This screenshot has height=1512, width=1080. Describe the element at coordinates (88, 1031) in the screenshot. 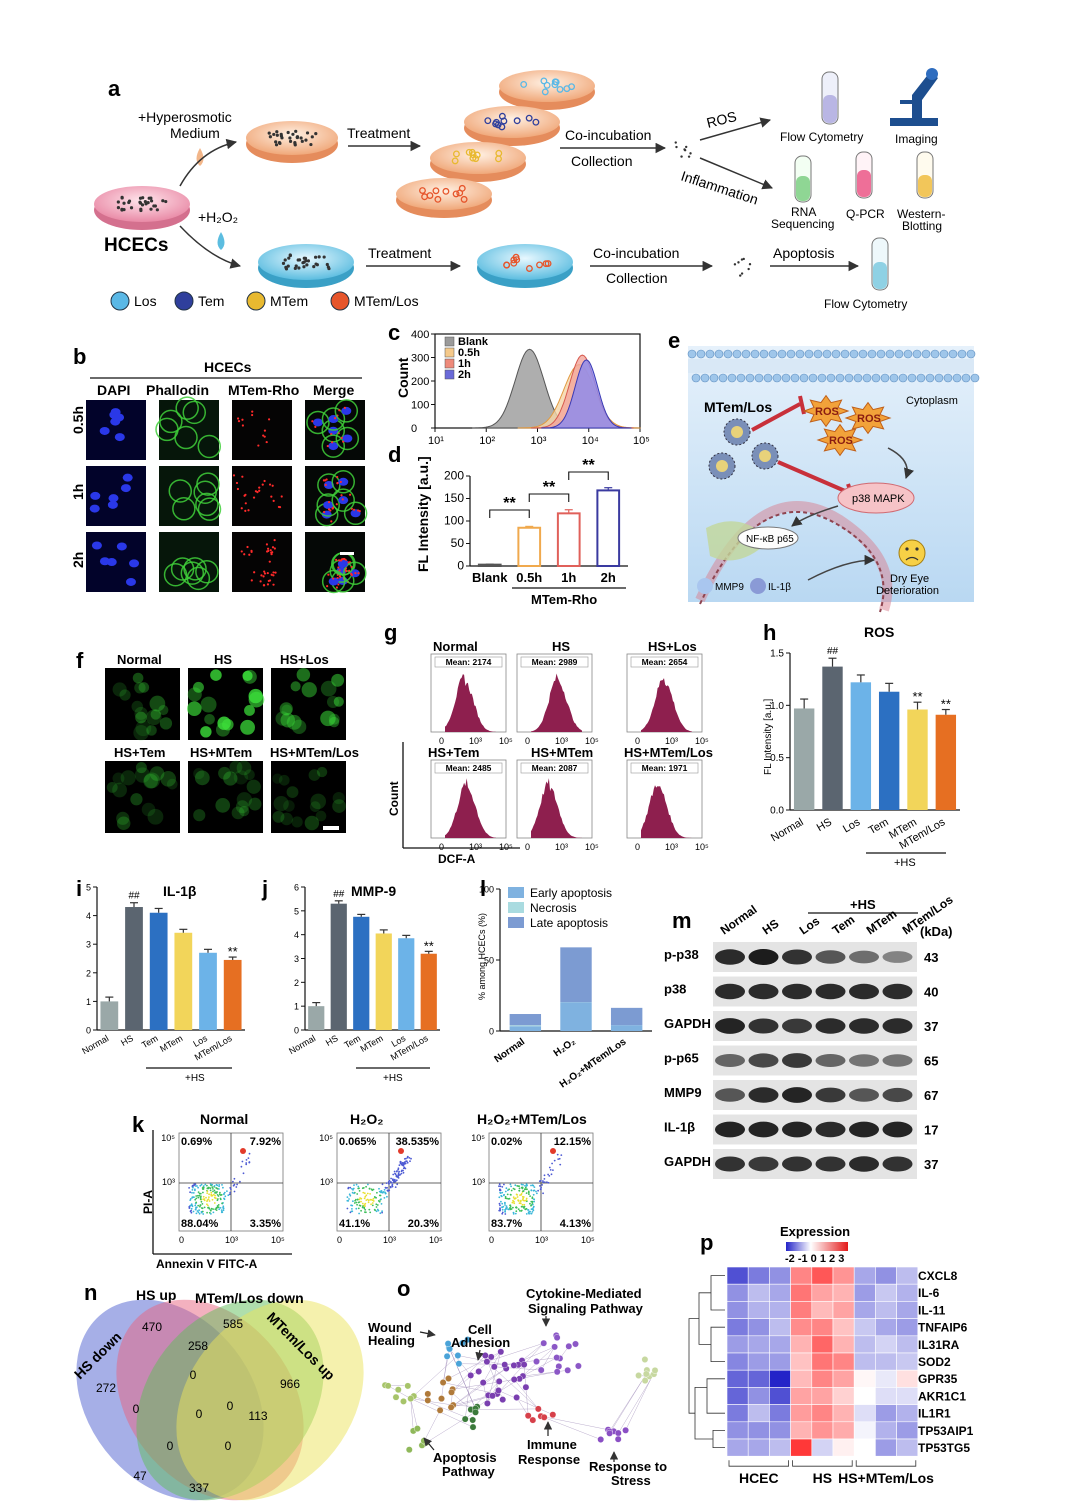

I see `i-chart-ytick: 0` at that location.